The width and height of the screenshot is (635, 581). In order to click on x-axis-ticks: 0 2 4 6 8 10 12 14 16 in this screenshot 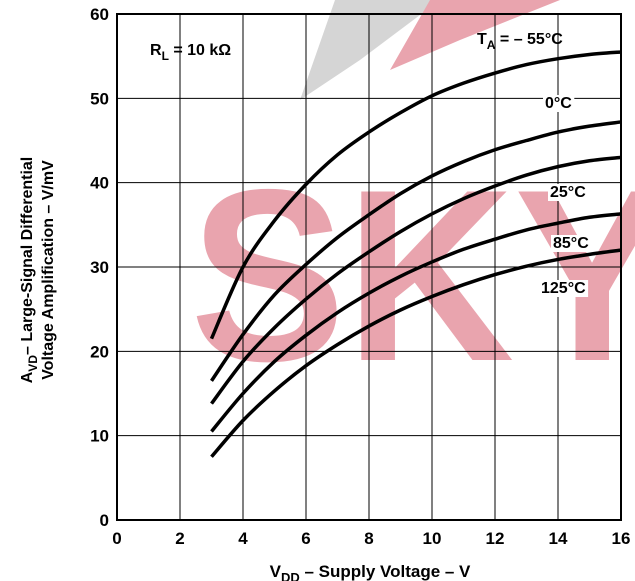, I will do `click(371, 538)`.